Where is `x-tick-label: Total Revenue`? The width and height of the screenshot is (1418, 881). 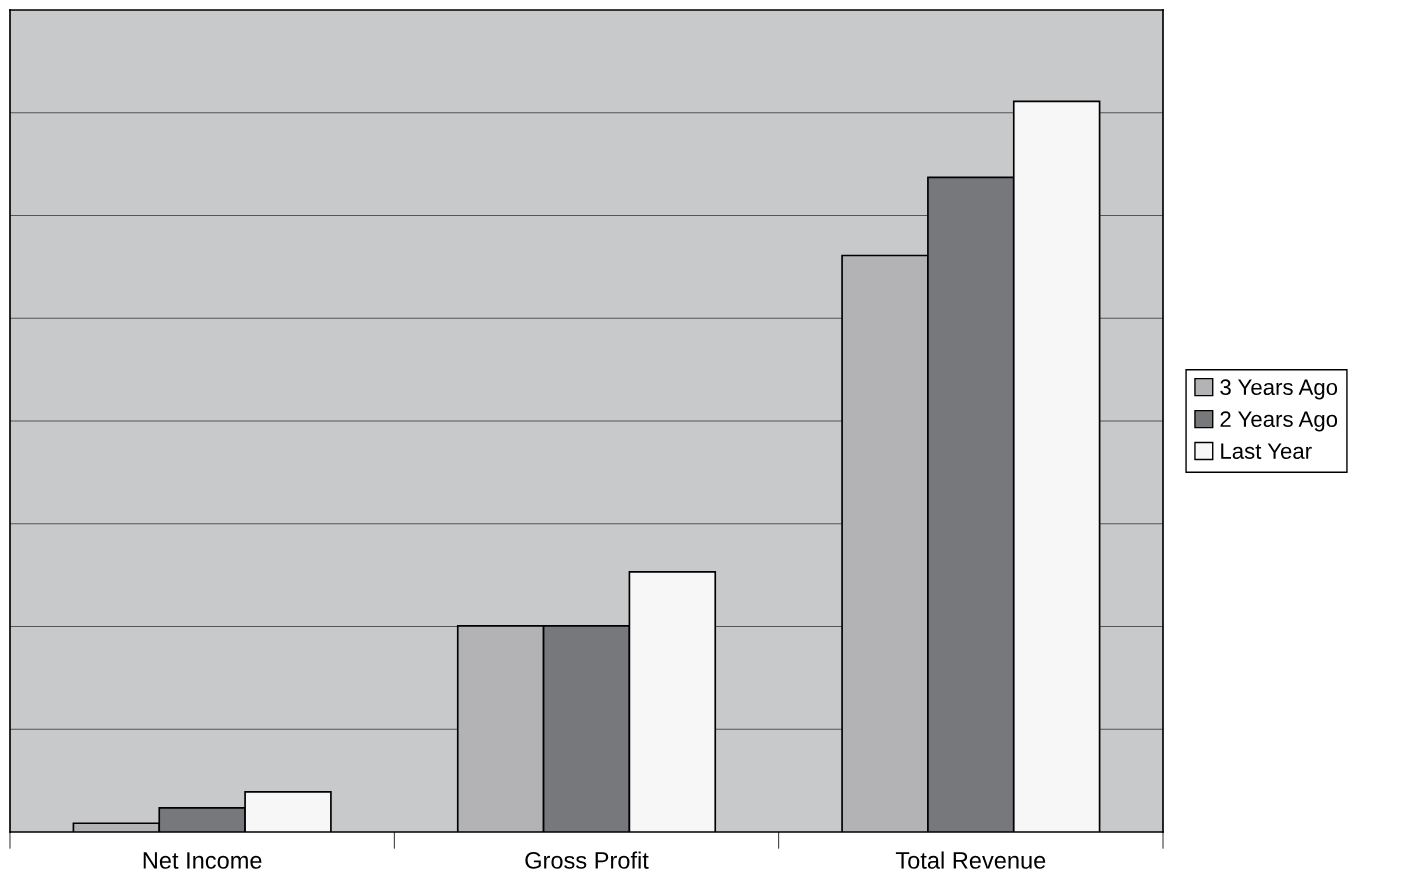 x-tick-label: Total Revenue is located at coordinates (970, 860).